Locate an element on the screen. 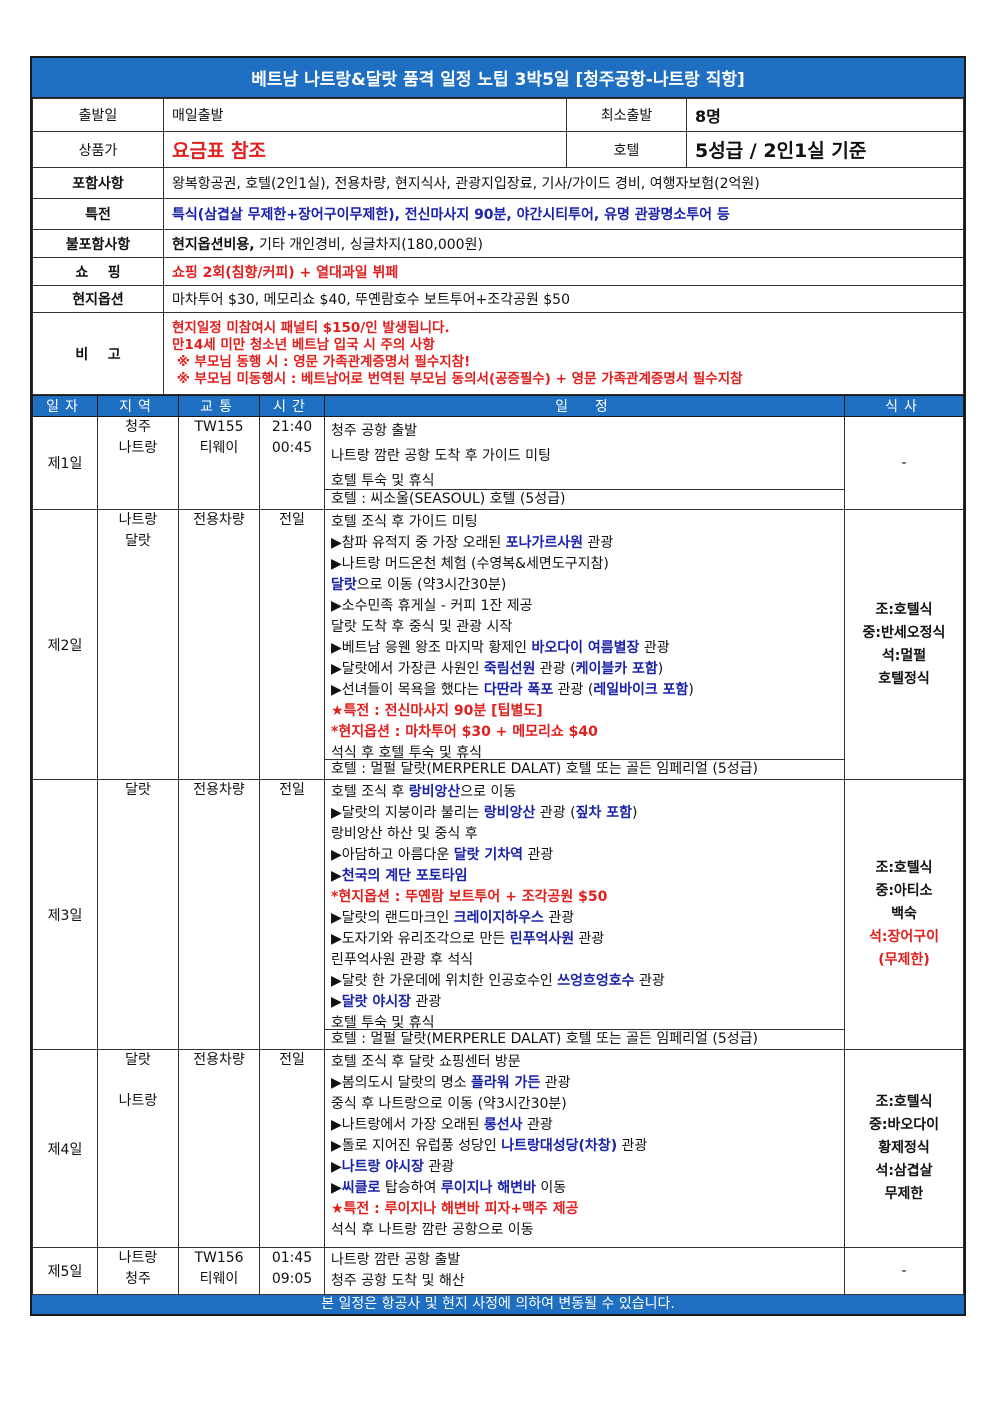 The height and width of the screenshot is (1403, 992). highlight-place: 크레이지하우스 is located at coordinates (498, 918).